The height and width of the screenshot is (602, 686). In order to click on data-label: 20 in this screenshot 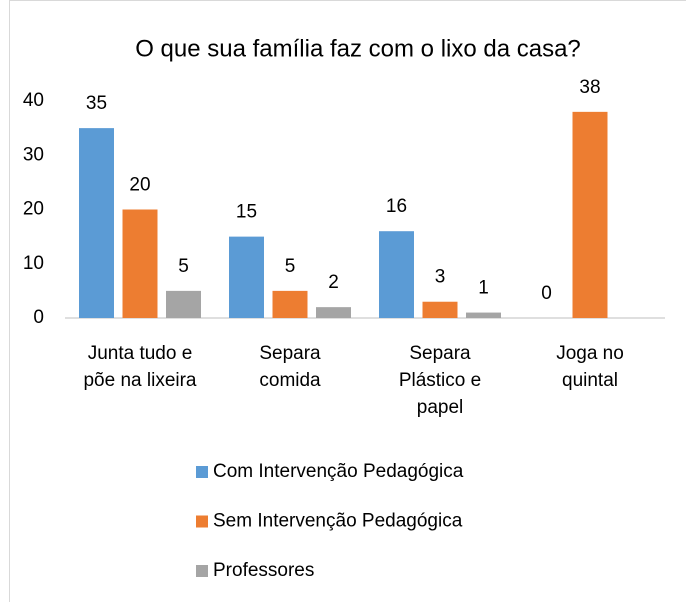, I will do `click(139, 185)`.